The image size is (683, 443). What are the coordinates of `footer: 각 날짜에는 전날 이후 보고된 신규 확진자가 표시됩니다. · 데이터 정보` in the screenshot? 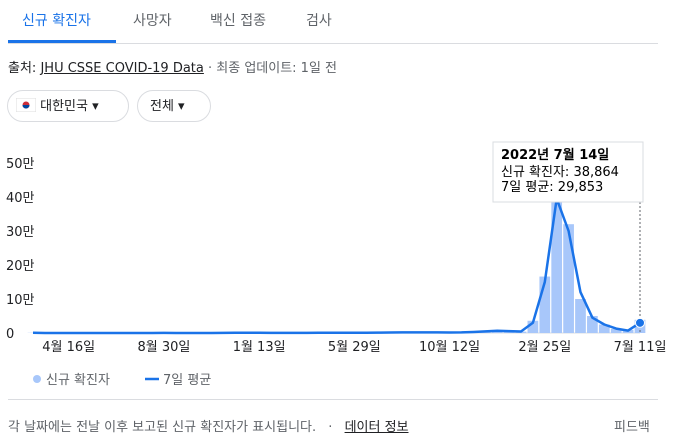 It's located at (208, 425).